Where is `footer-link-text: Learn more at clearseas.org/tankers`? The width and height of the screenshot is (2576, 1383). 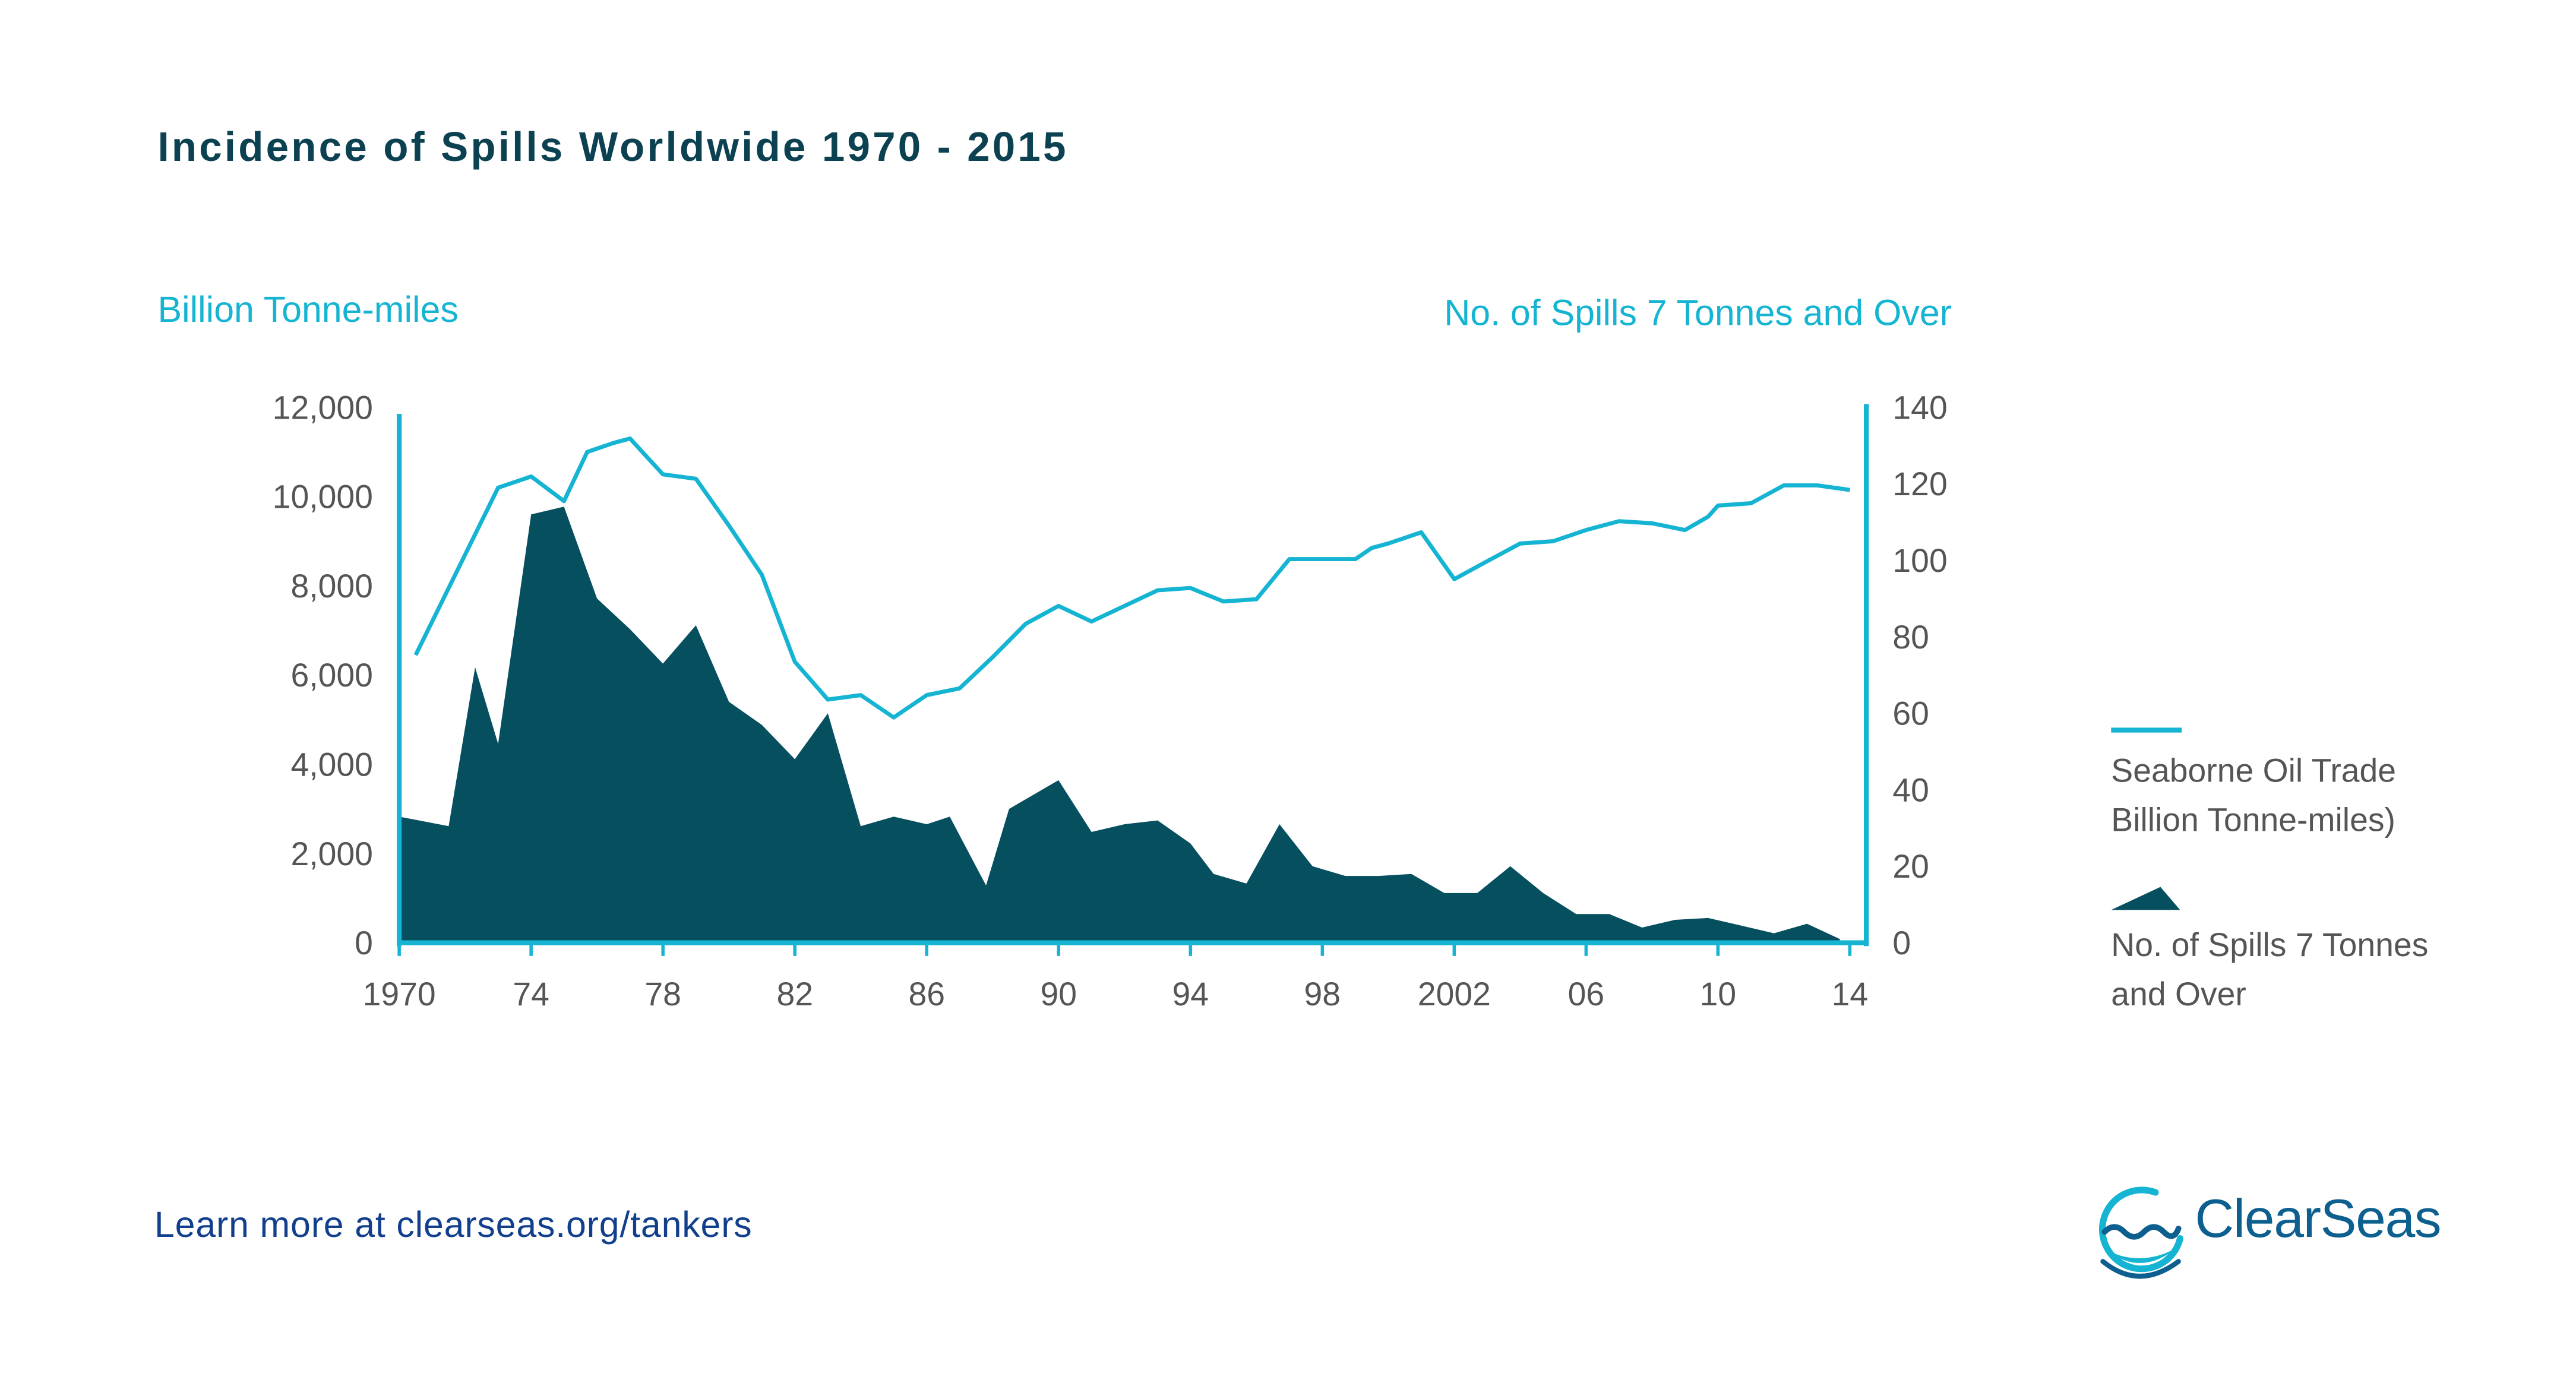
footer-link-text: Learn more at clearseas.org/tankers is located at coordinates (453, 1224).